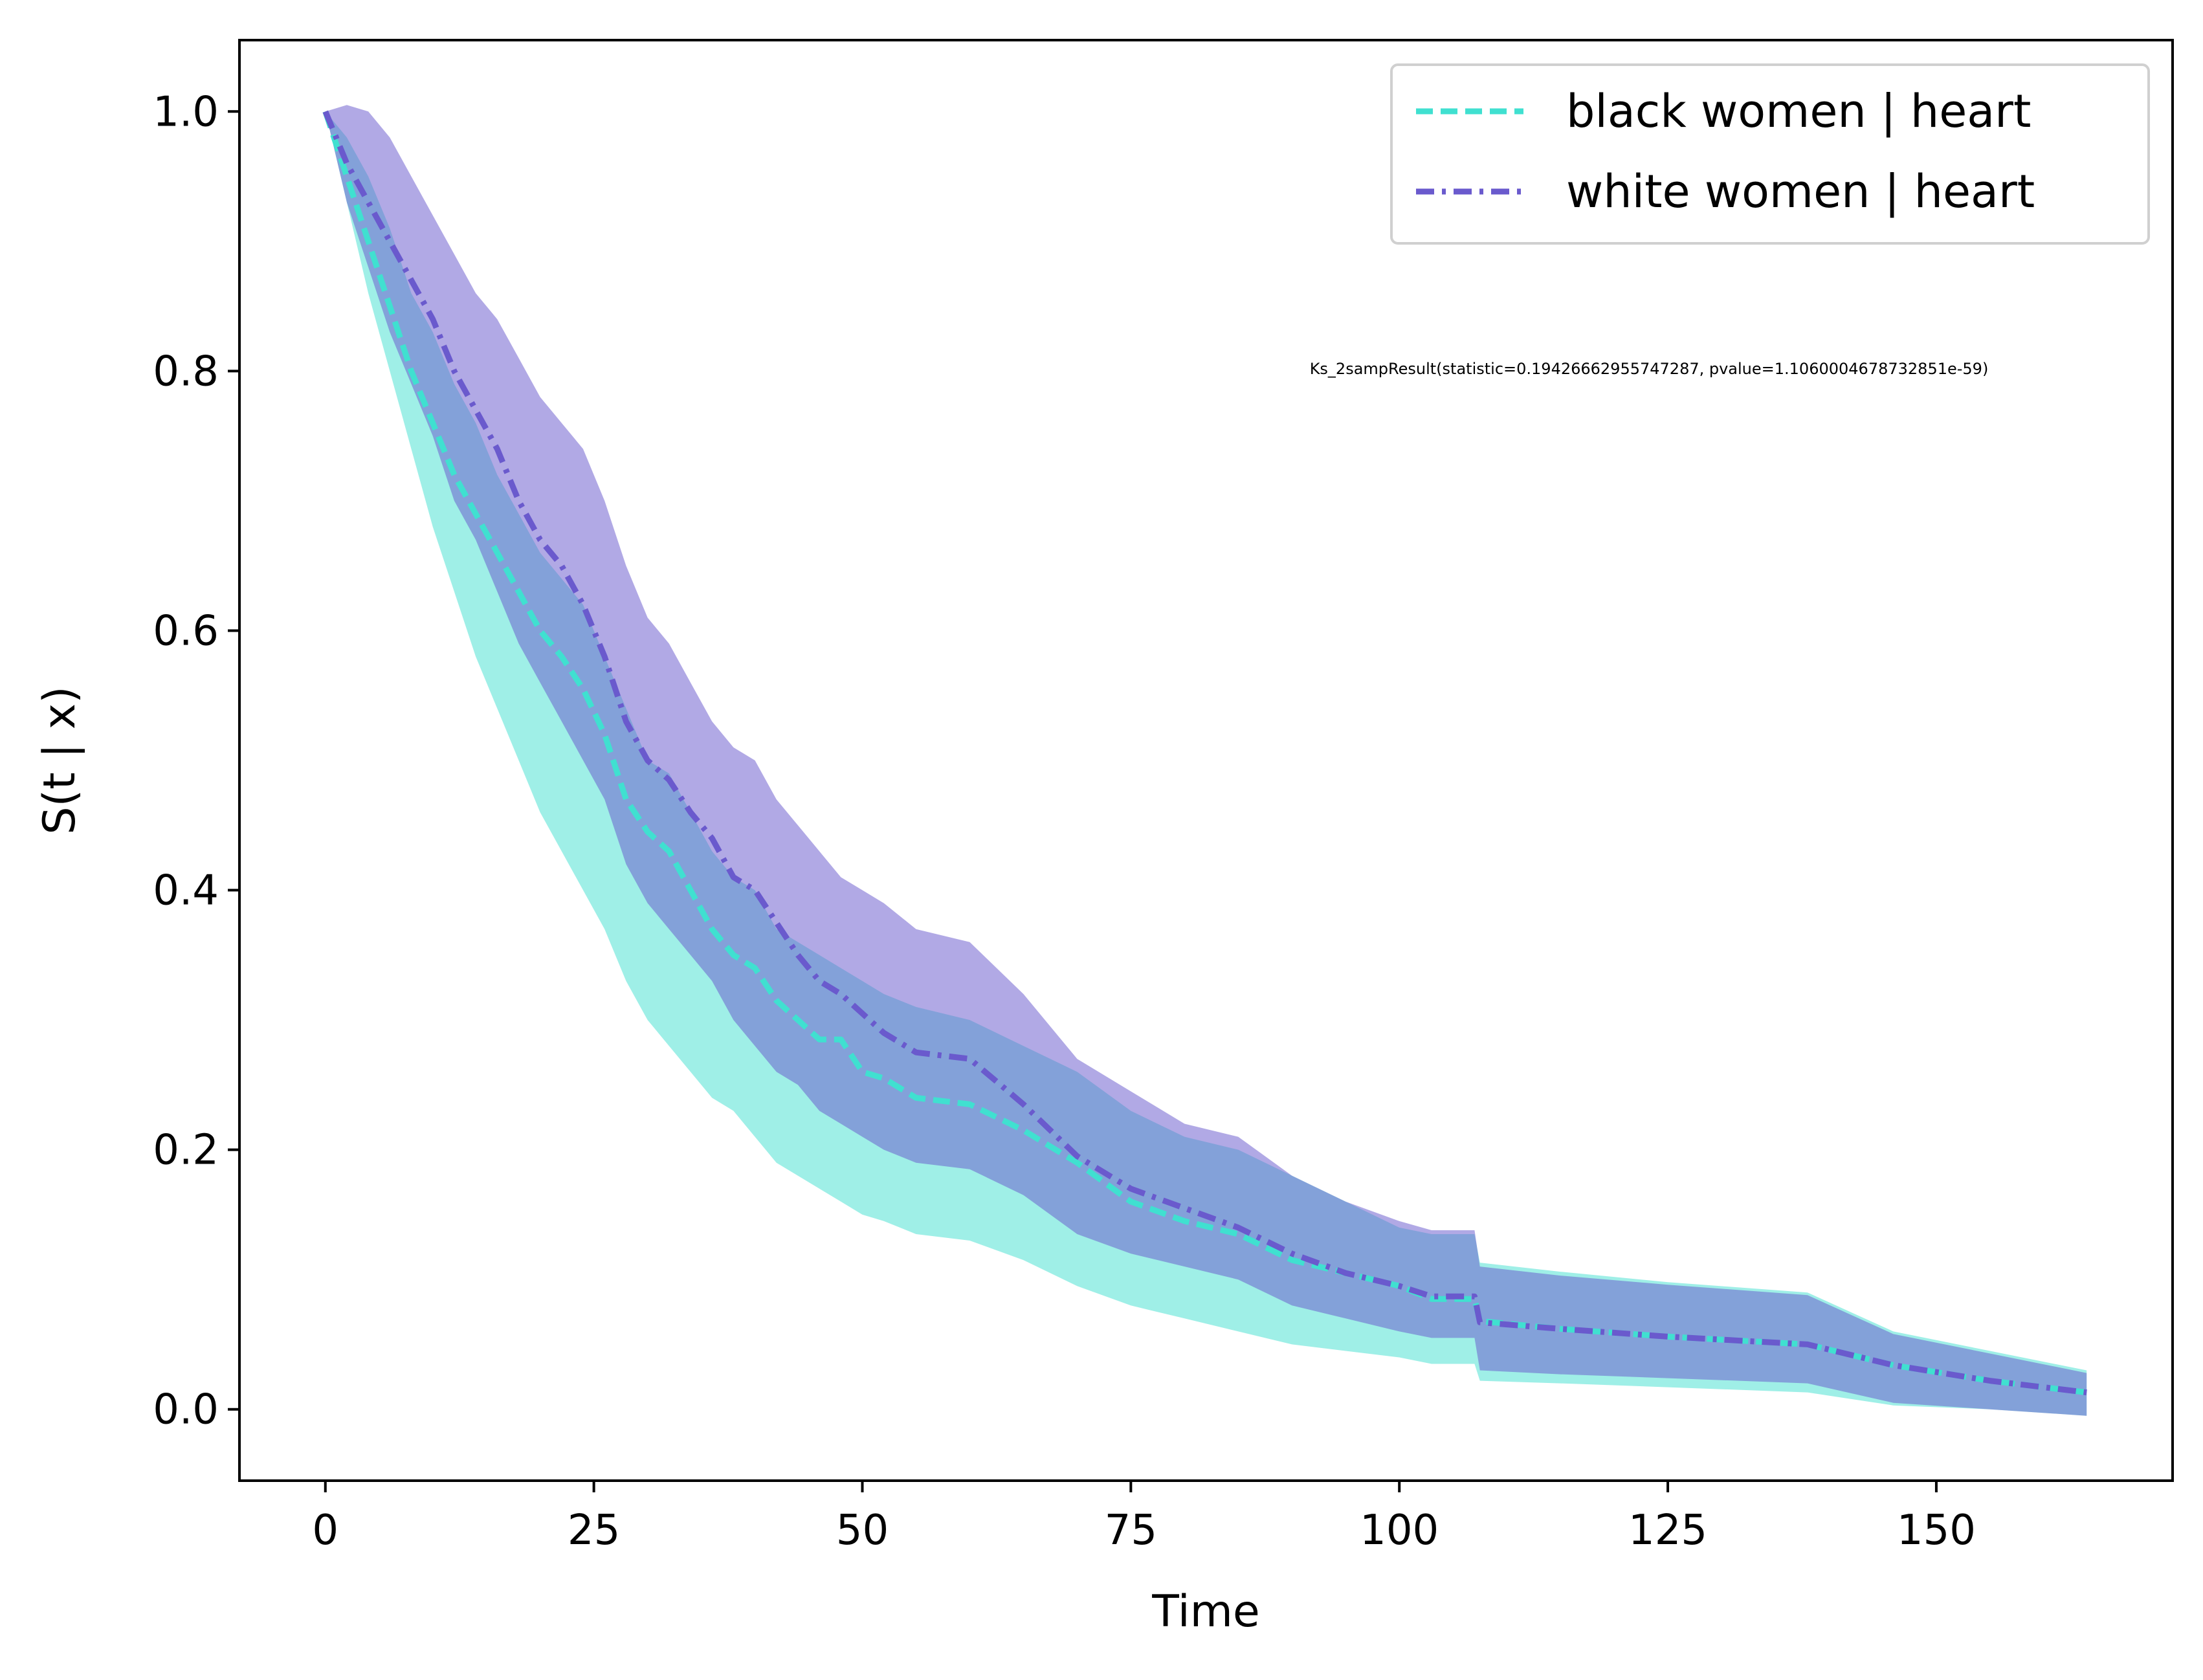 The height and width of the screenshot is (1680, 2203). I want to click on x-axis-ticks: 0 25 50 75 100 125 150, so click(1144, 1518).